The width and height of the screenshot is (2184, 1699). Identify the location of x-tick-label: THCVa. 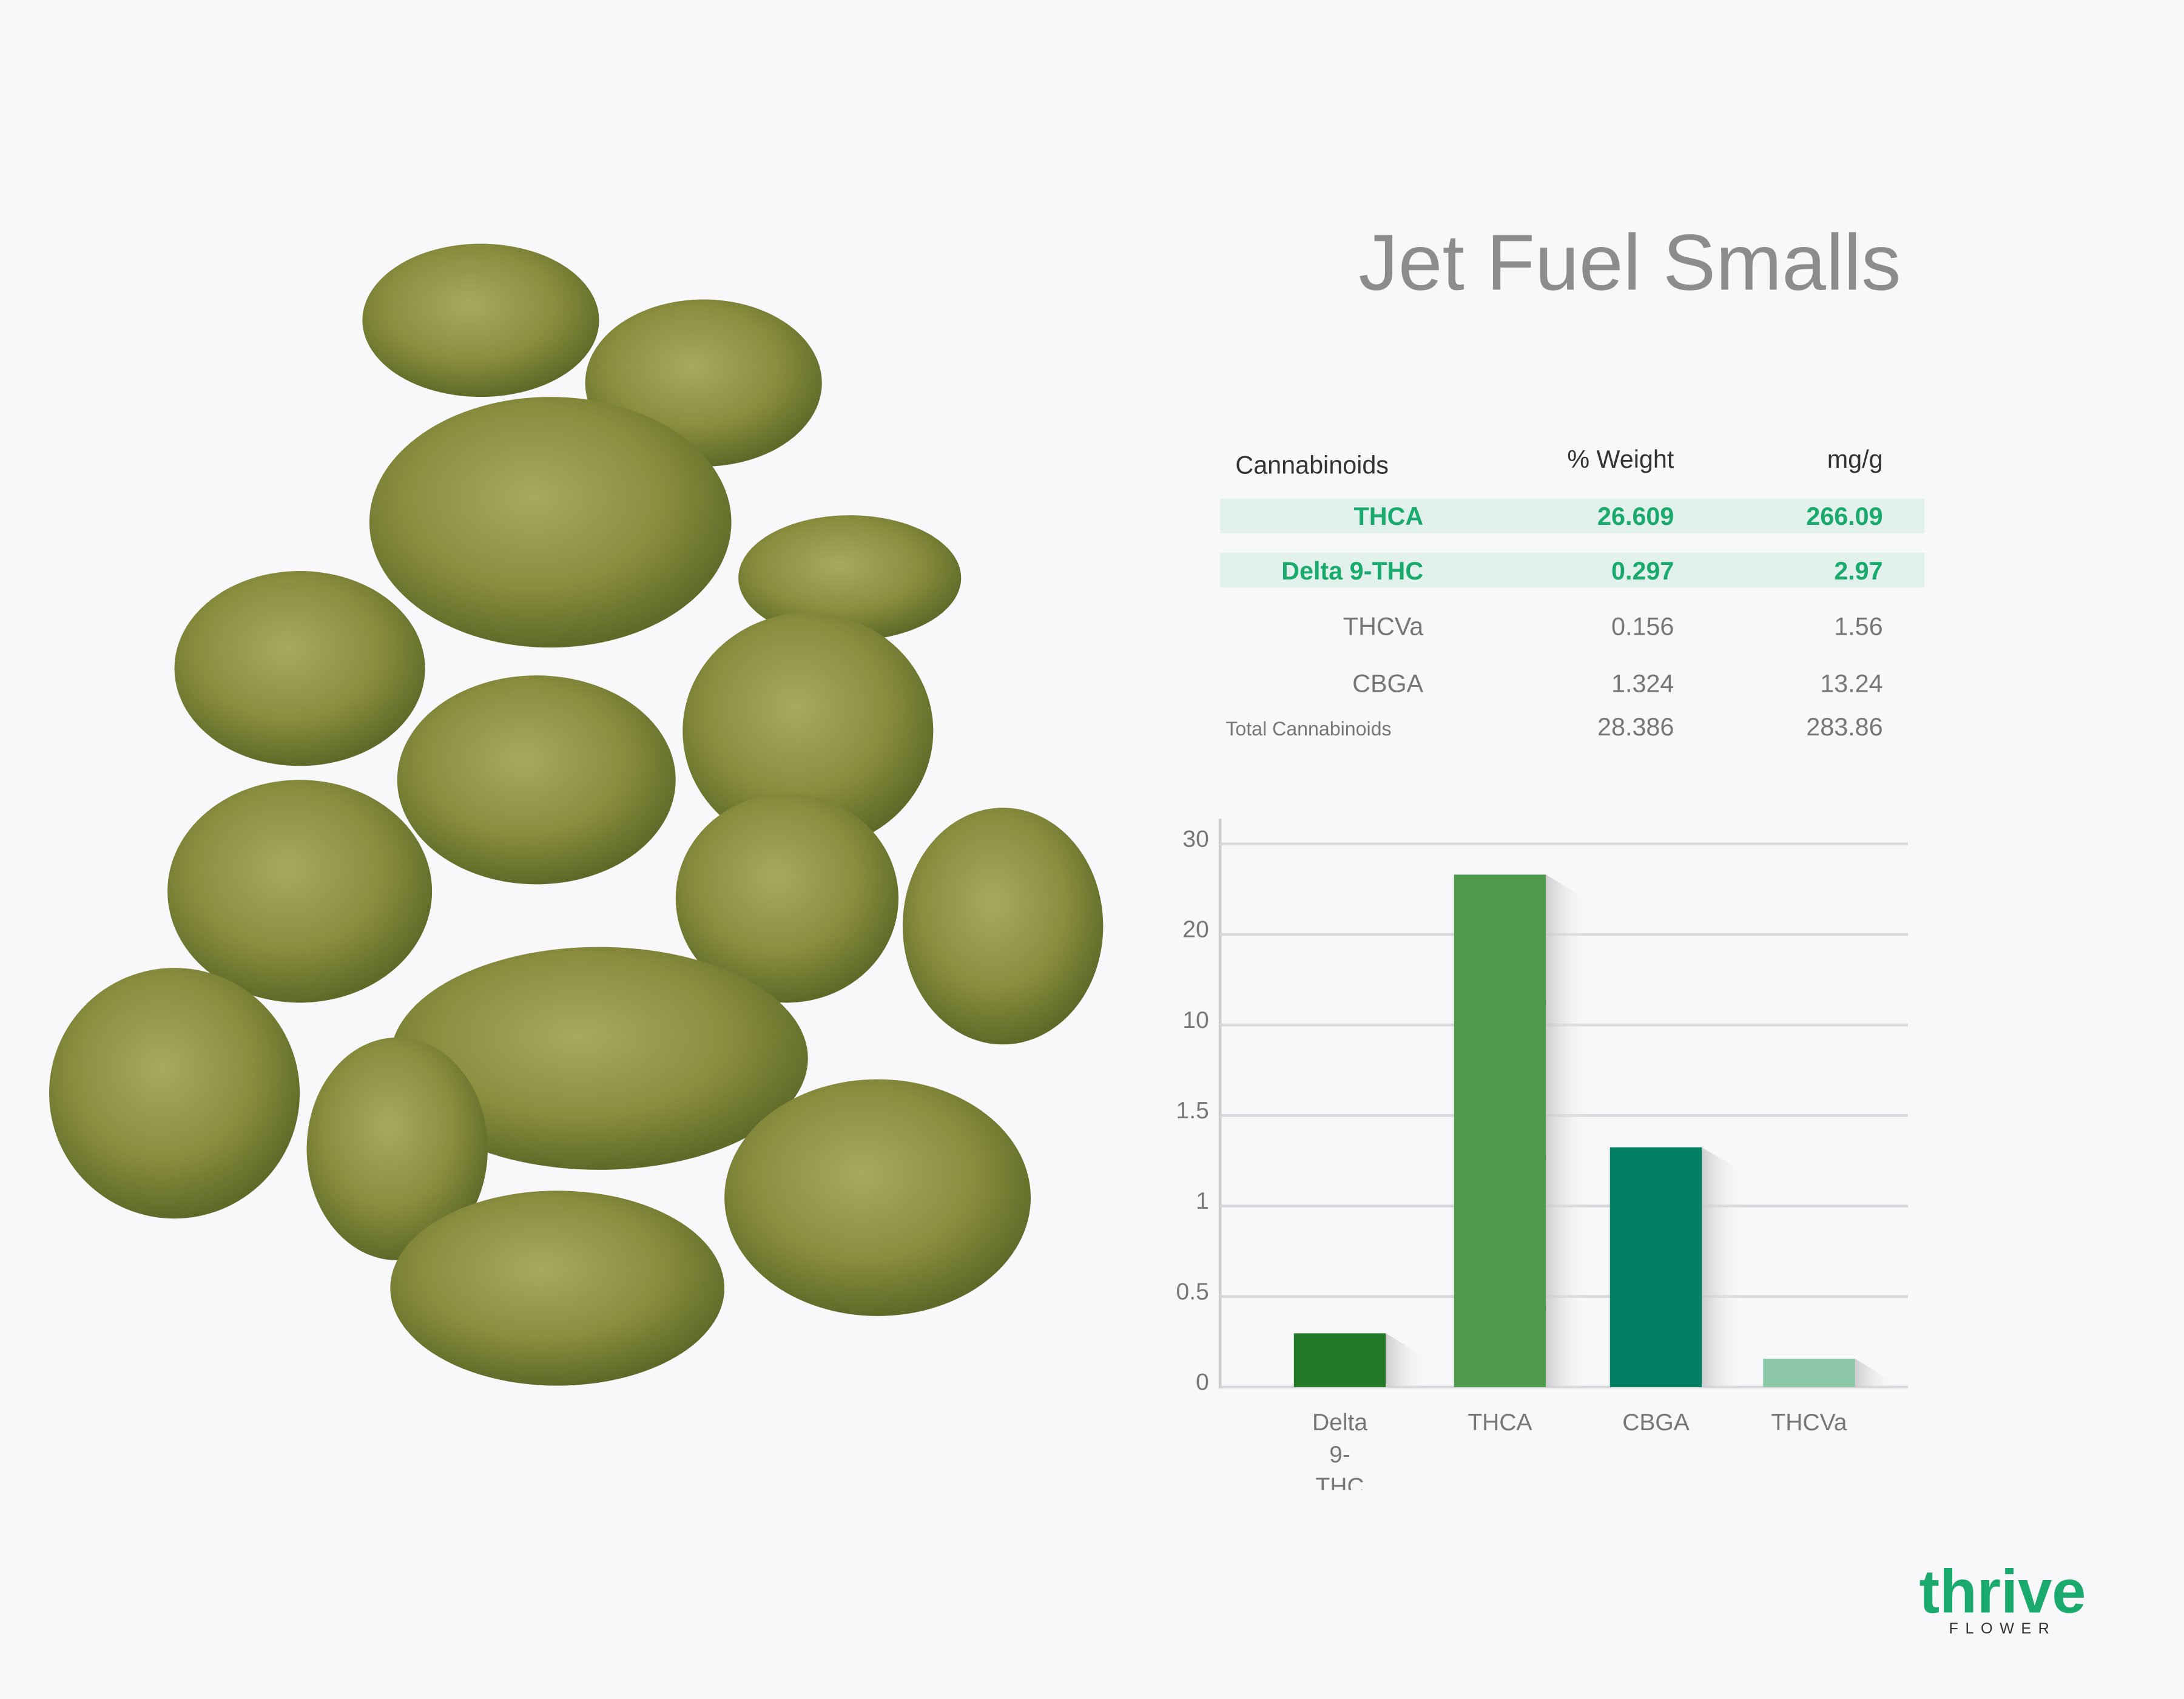
(1809, 1422).